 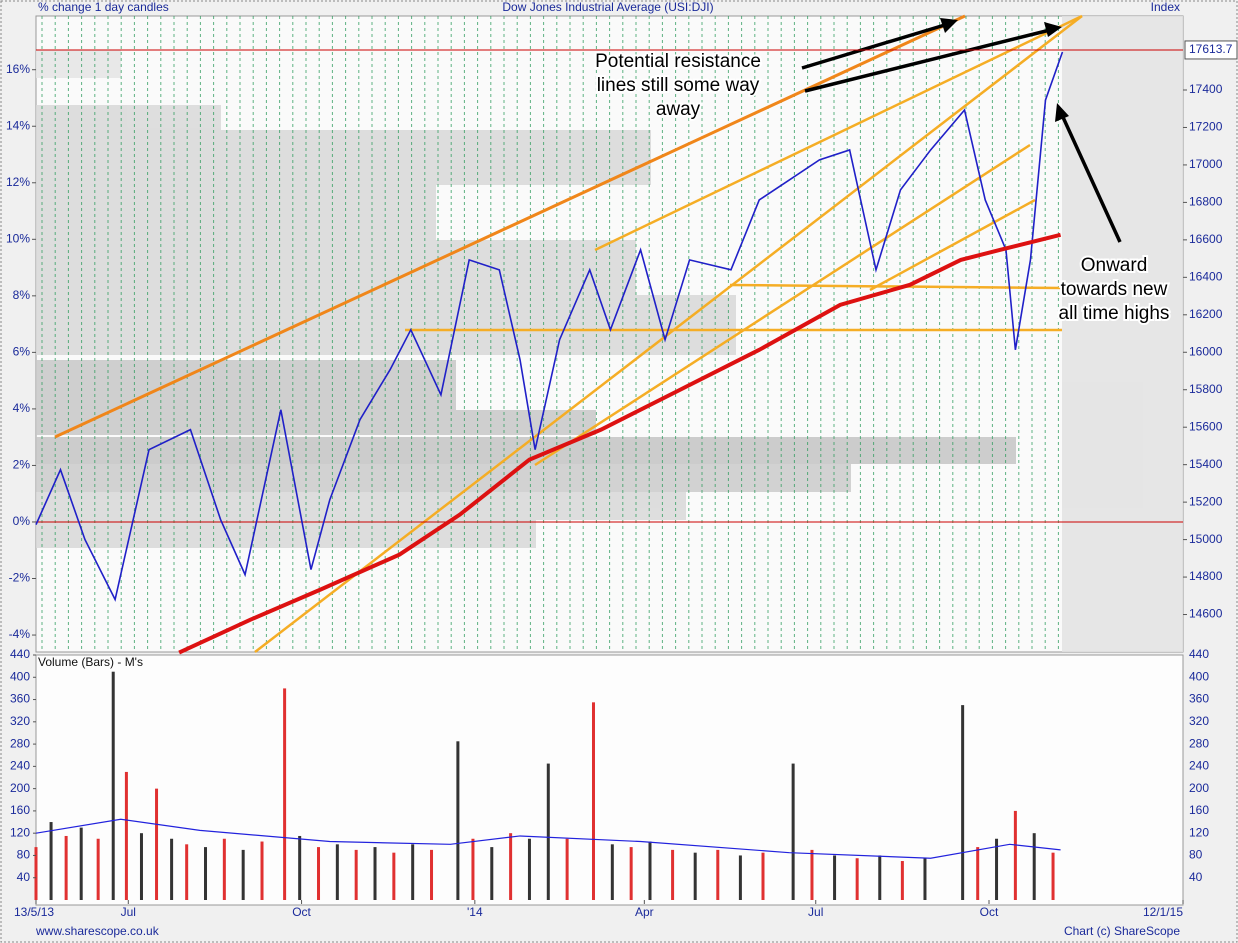 I want to click on last-price-box, so click(x=1211, y=50).